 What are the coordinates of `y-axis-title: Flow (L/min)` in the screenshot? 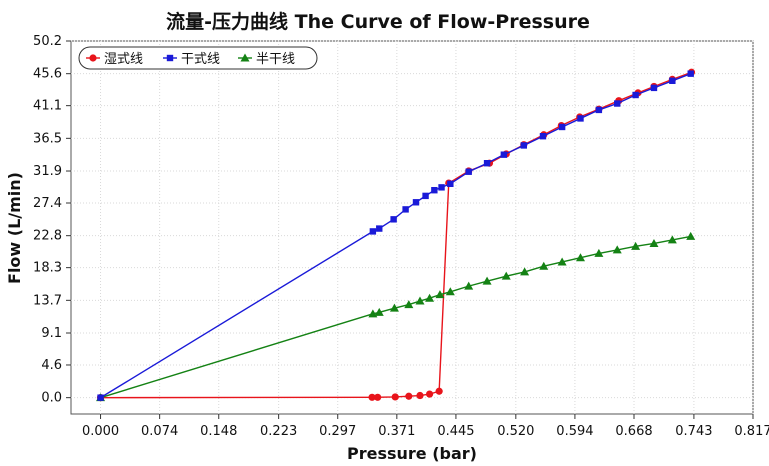 It's located at (14, 228).